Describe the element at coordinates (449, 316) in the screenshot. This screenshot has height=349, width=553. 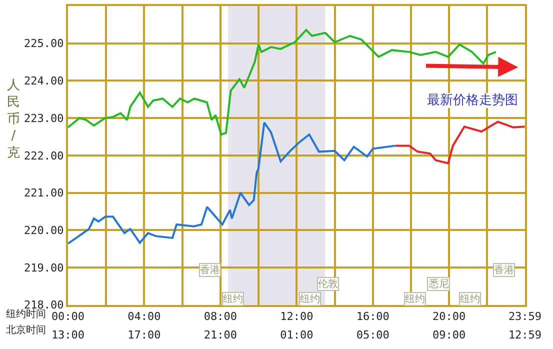
I see `x-tick-label: 20:00` at that location.